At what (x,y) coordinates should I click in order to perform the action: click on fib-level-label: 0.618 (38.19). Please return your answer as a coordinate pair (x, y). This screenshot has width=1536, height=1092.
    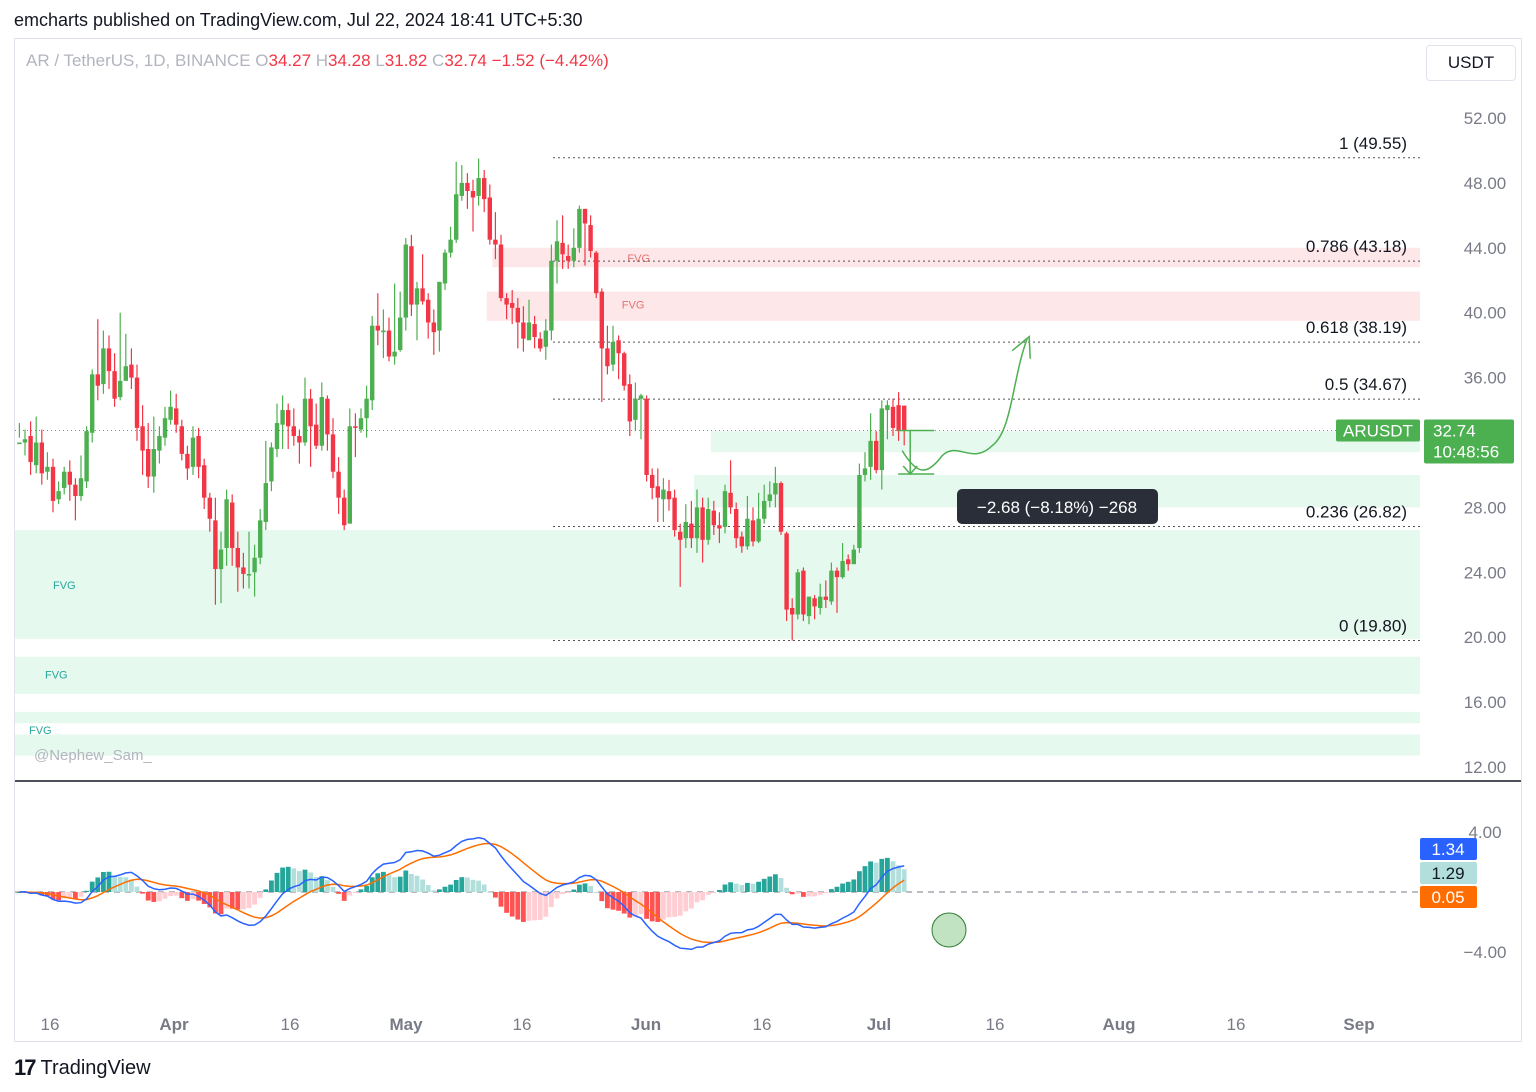
    Looking at the image, I should click on (1356, 327).